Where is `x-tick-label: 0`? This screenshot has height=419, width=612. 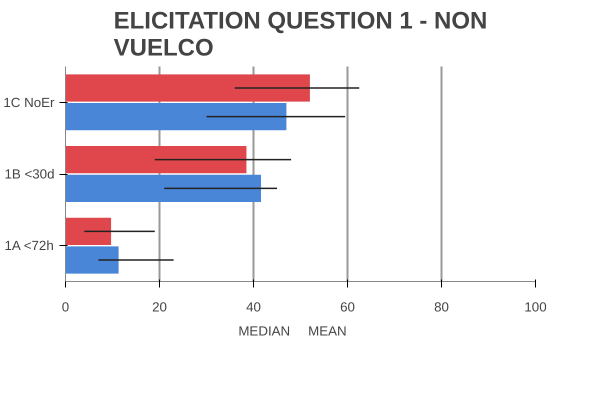
x-tick-label: 0 is located at coordinates (66, 307).